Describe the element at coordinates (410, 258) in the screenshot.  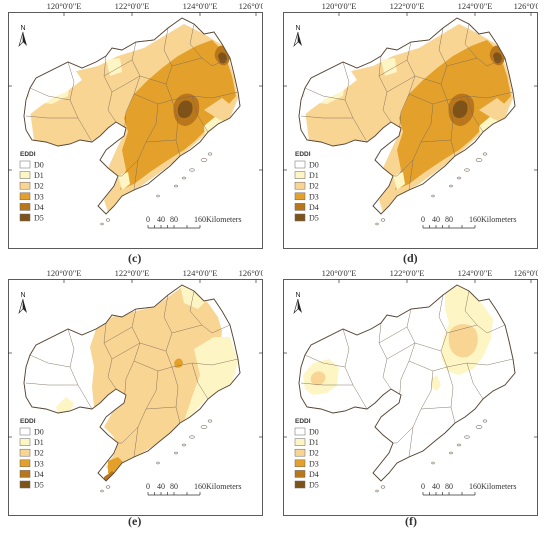
I see `panel-caption-d: (d)` at that location.